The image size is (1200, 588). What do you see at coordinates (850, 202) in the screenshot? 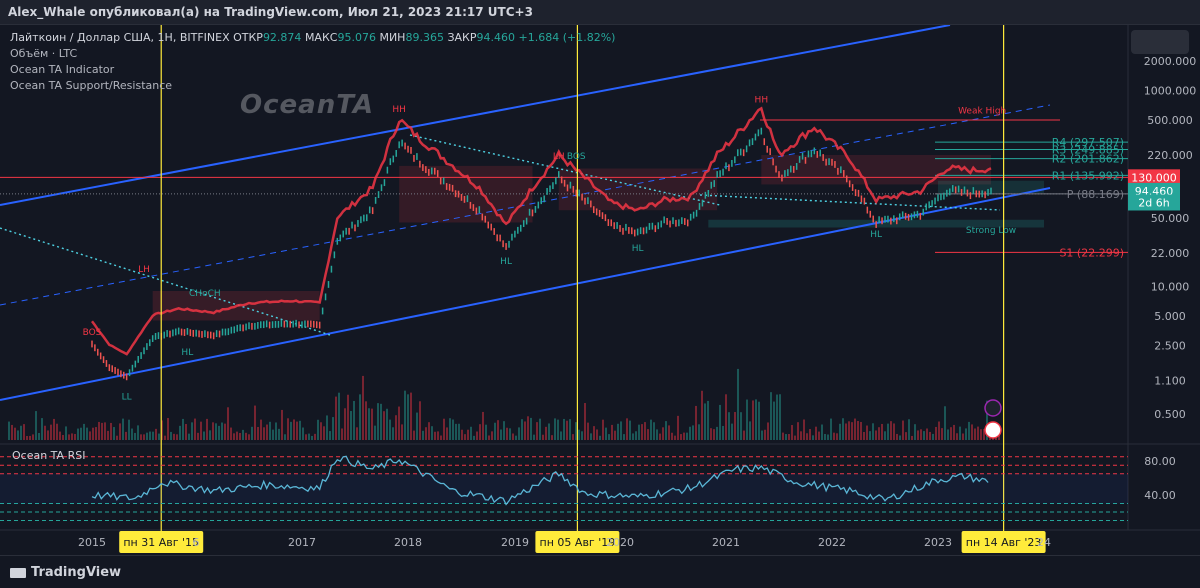
I see `dotted-support-line` at bounding box center [850, 202].